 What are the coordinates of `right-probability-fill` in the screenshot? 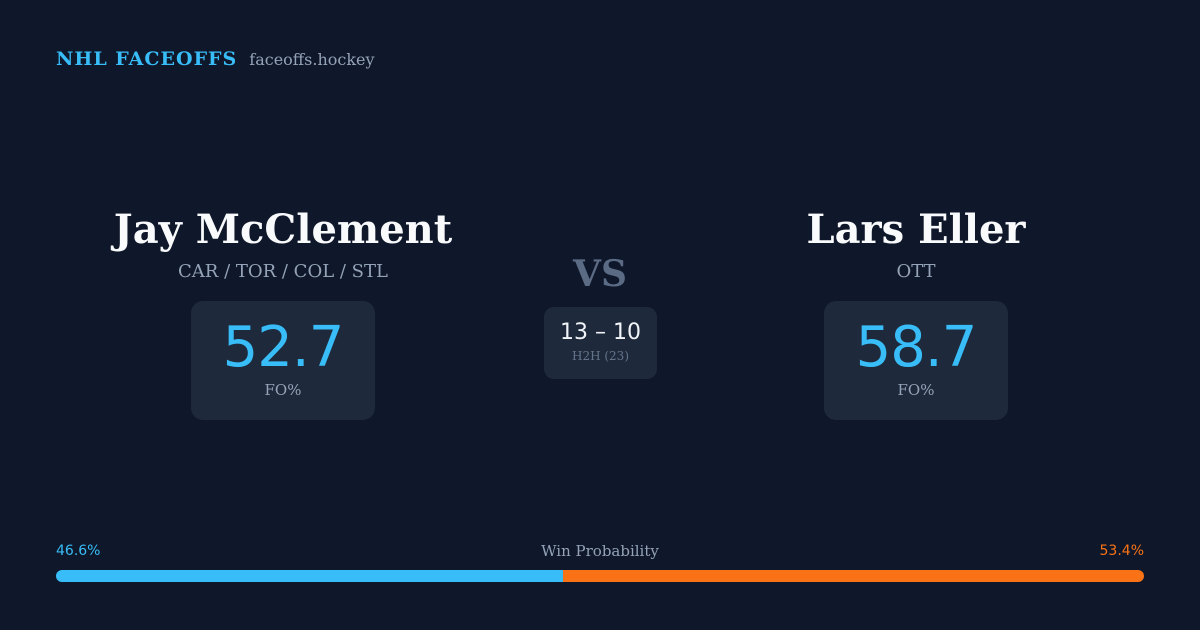 It's located at (853, 576).